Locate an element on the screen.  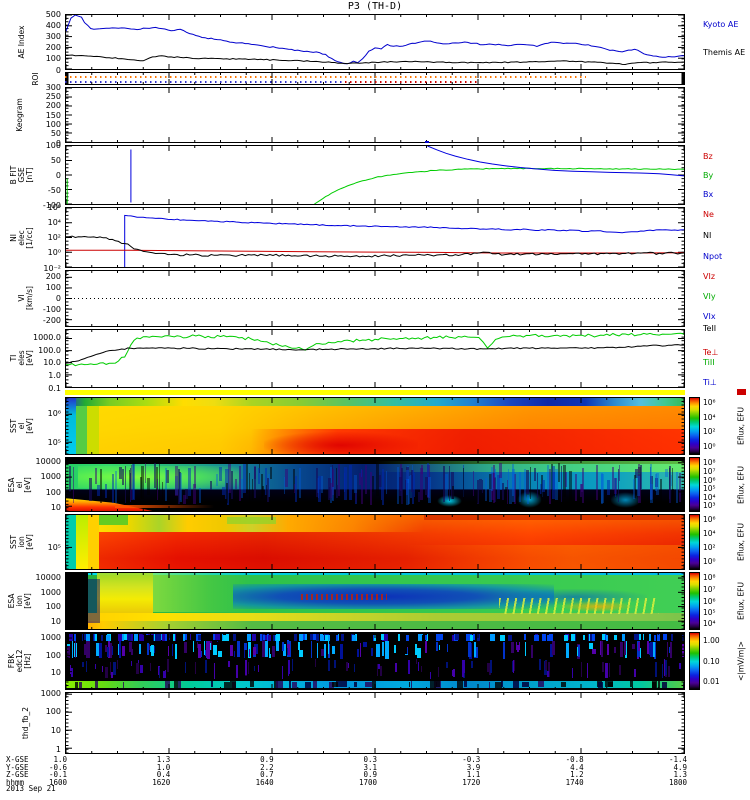
y-tick-label: 500 is located at coordinates (53, 14).